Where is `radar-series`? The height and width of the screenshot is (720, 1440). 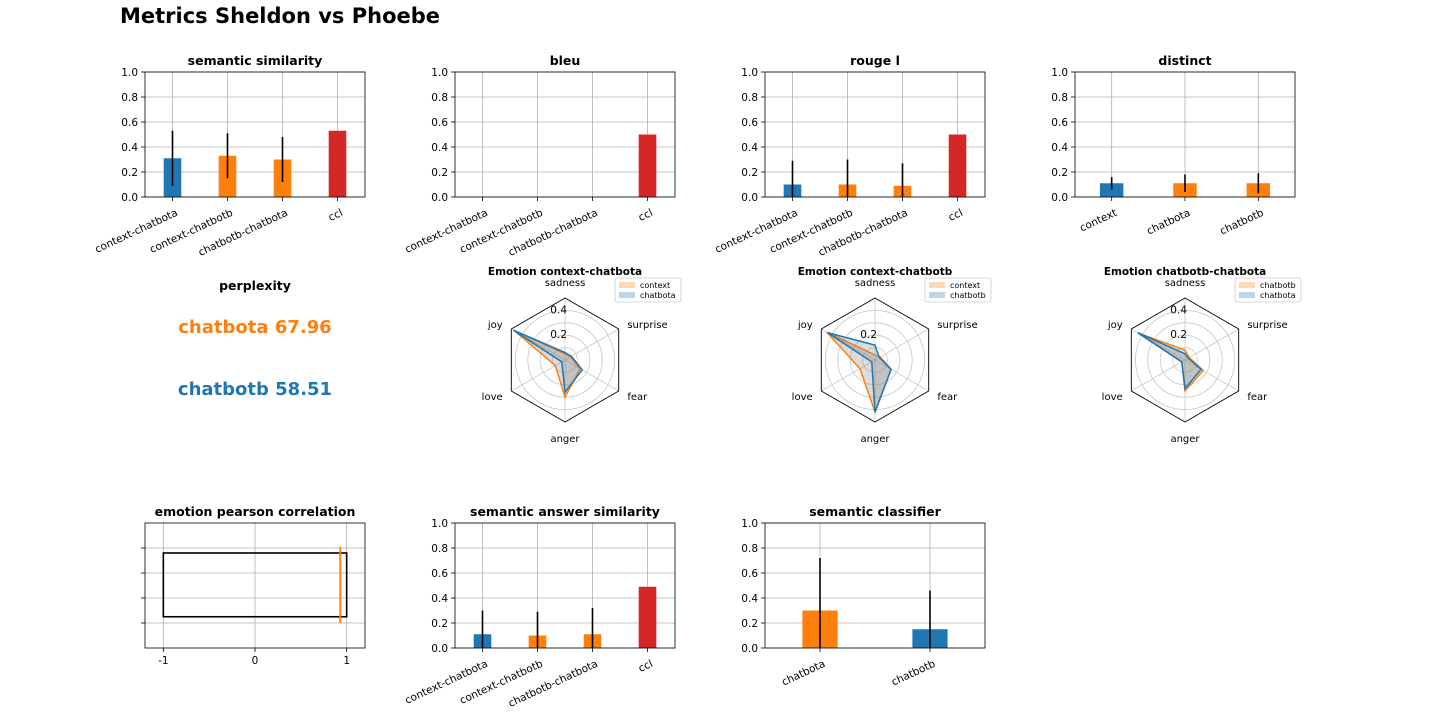 radar-series is located at coordinates (548, 362).